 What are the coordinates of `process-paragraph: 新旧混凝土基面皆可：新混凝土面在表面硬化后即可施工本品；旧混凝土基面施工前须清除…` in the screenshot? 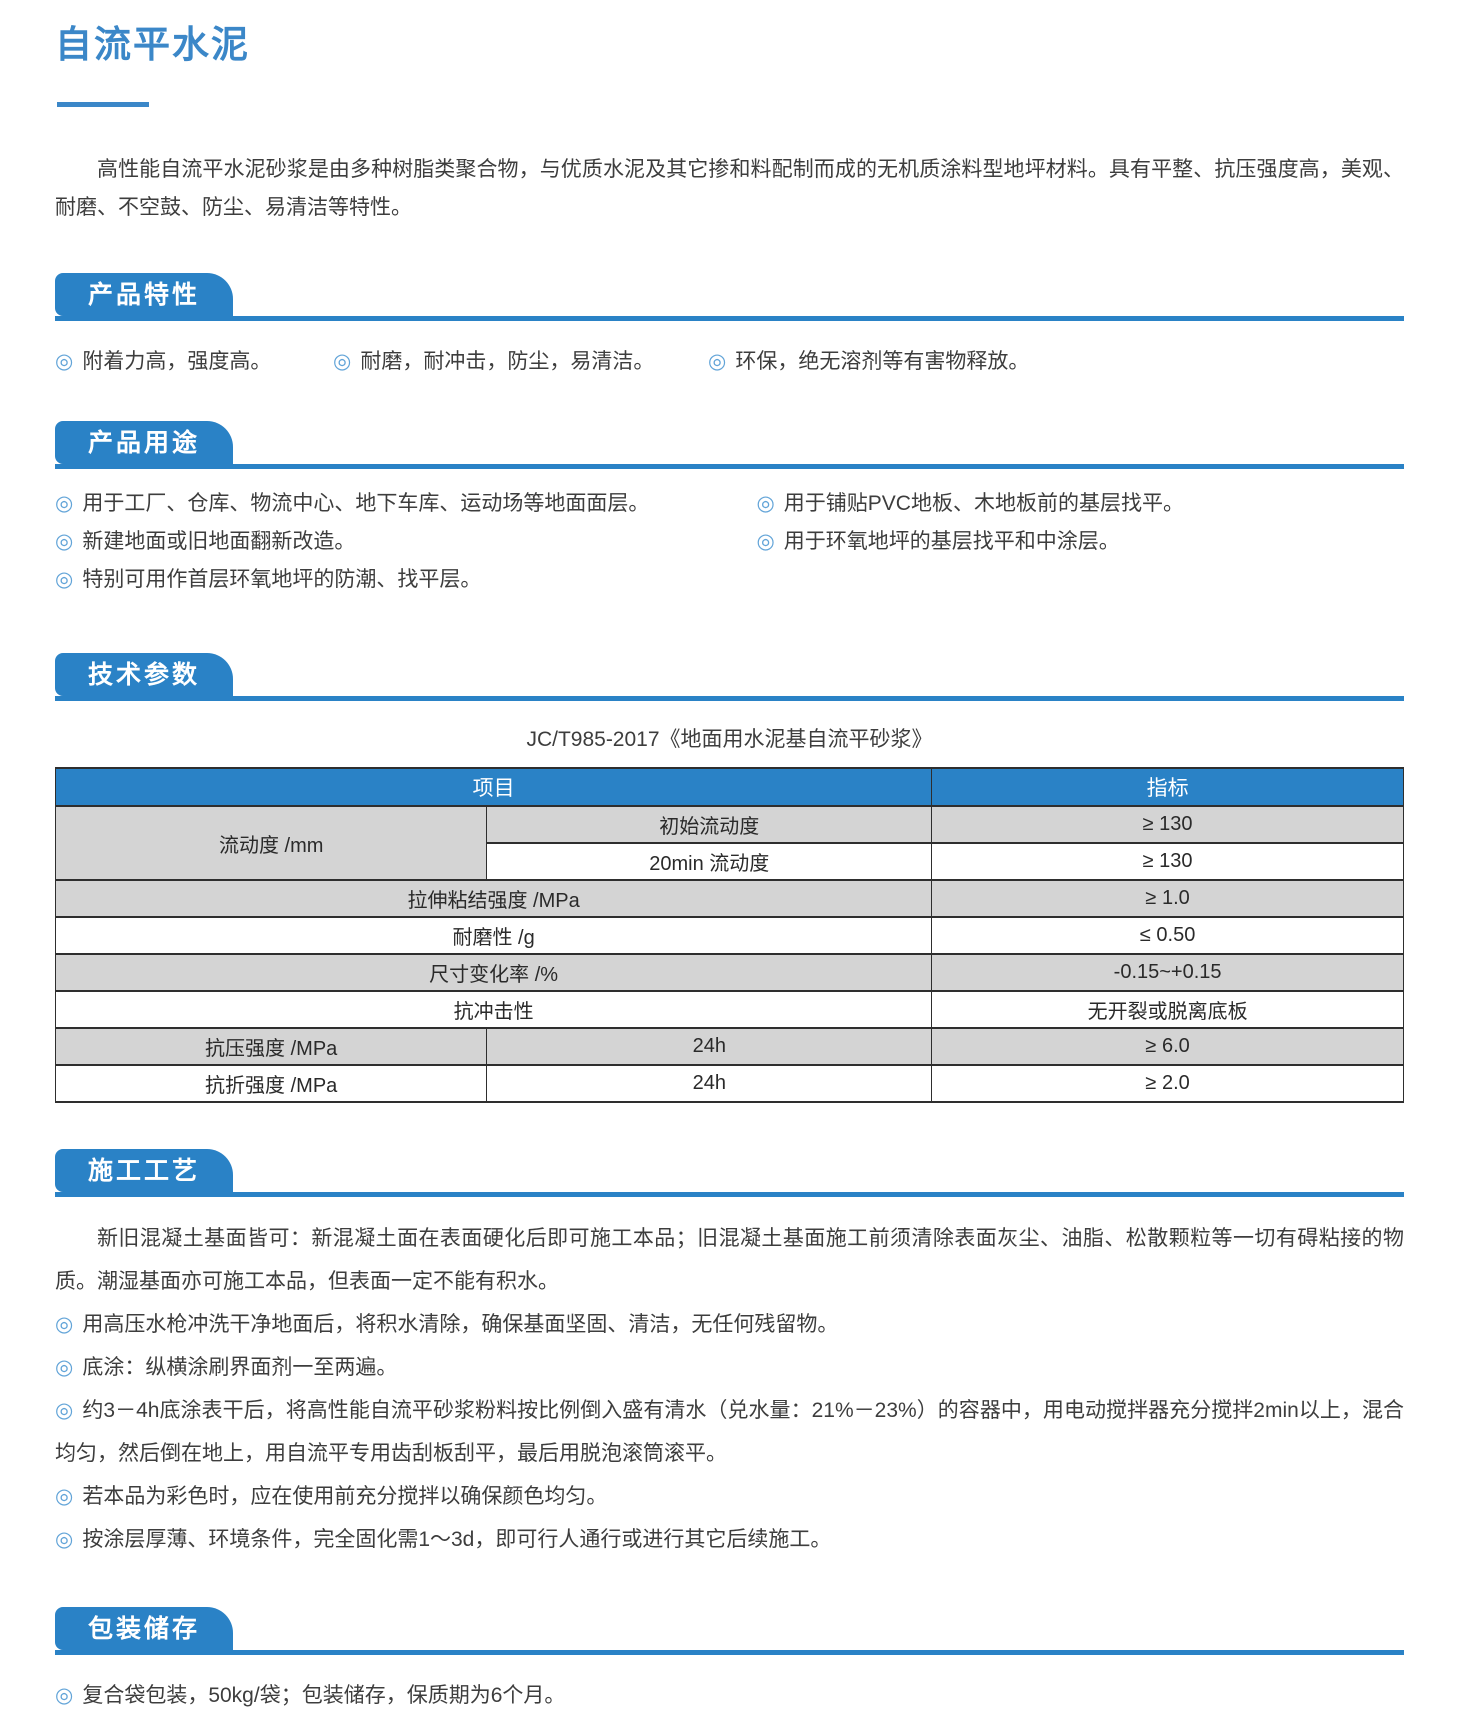 It's located at (729, 1260).